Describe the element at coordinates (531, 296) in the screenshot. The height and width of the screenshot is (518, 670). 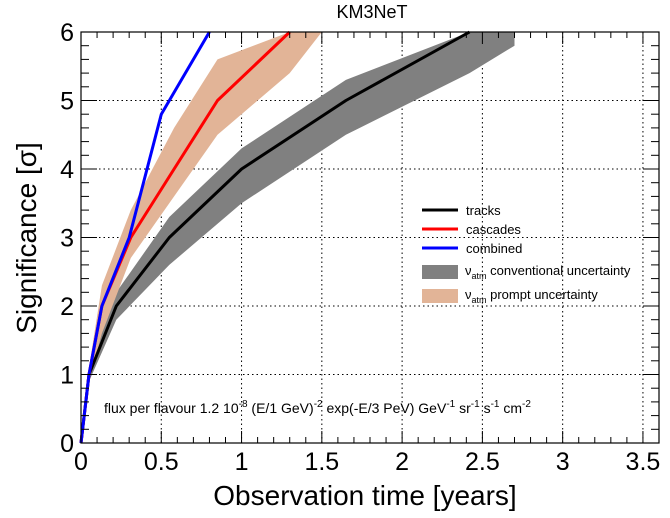
I see `legend-label-prompt-uncertainty: νatm prompt uncertainty` at that location.